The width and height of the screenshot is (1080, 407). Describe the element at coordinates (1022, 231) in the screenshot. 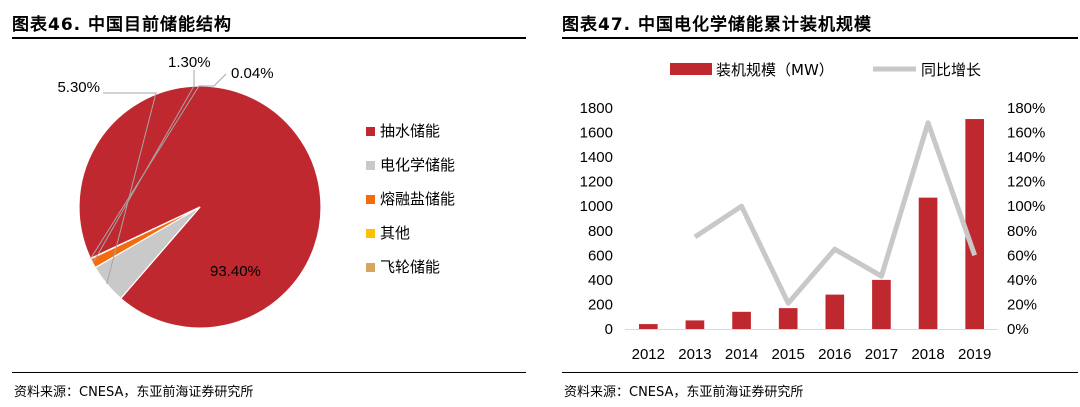

I see `y-right-tick-label: 80%` at that location.